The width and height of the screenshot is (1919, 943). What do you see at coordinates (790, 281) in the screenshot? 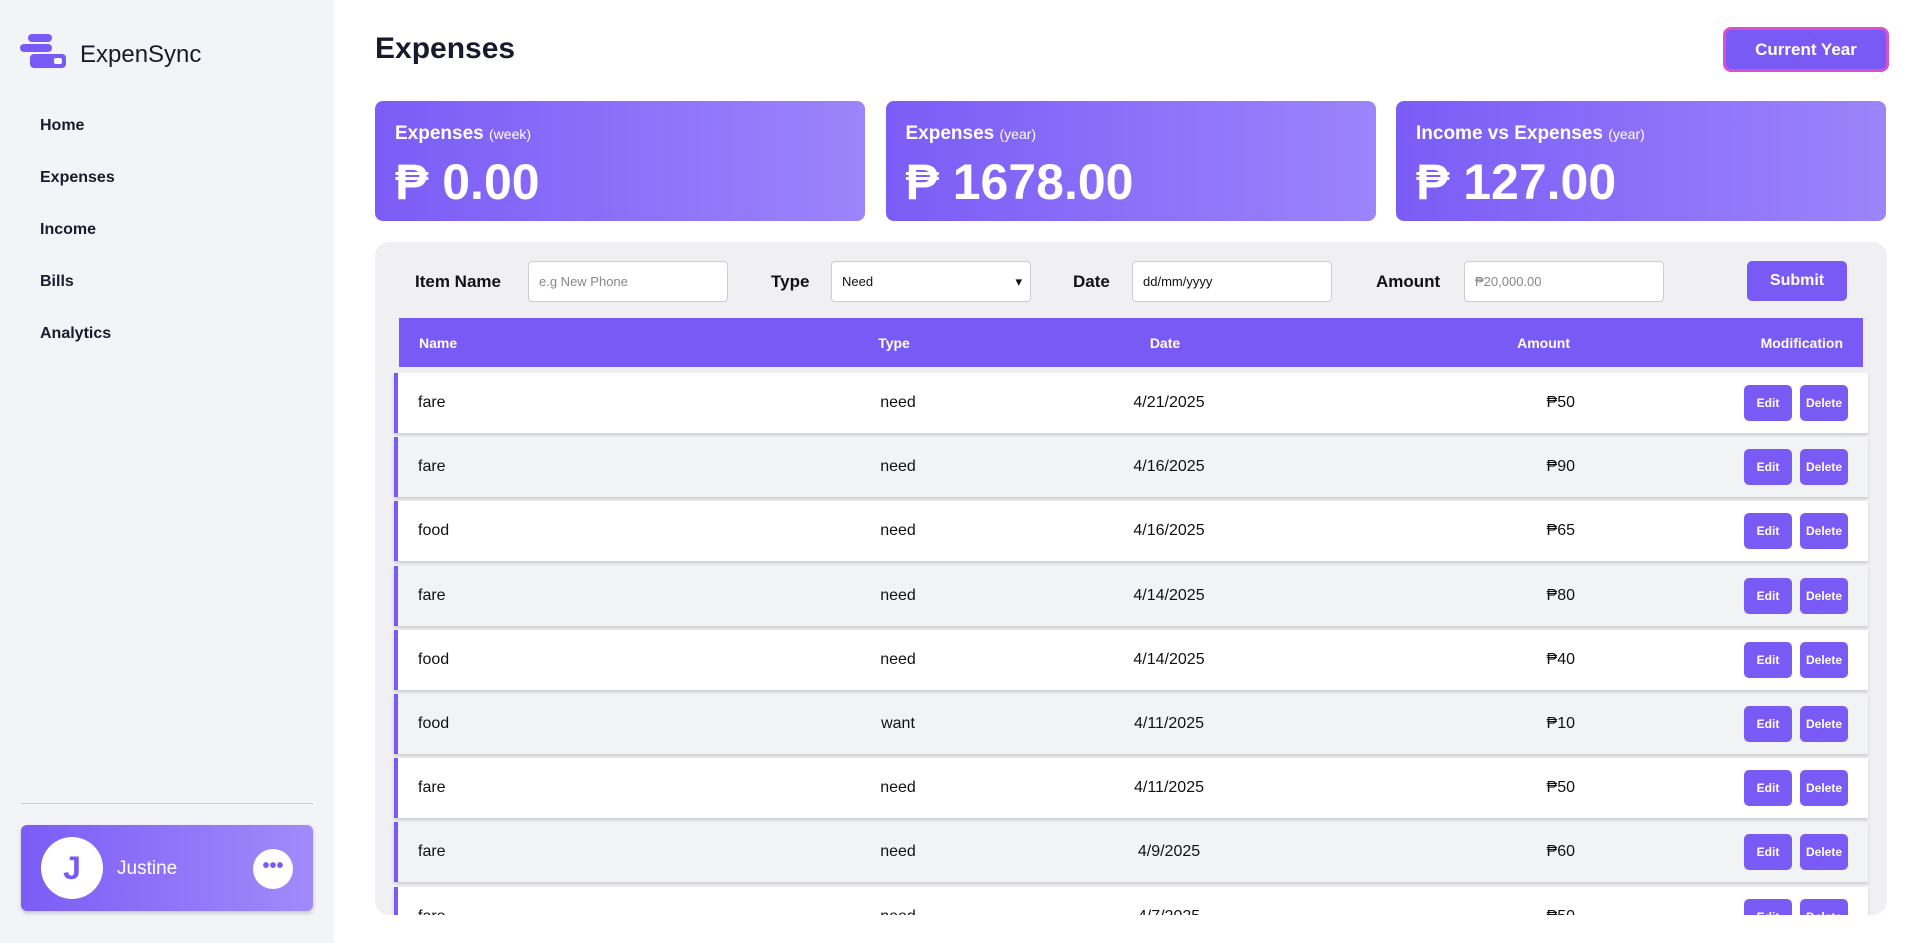
I see `label: Type` at bounding box center [790, 281].